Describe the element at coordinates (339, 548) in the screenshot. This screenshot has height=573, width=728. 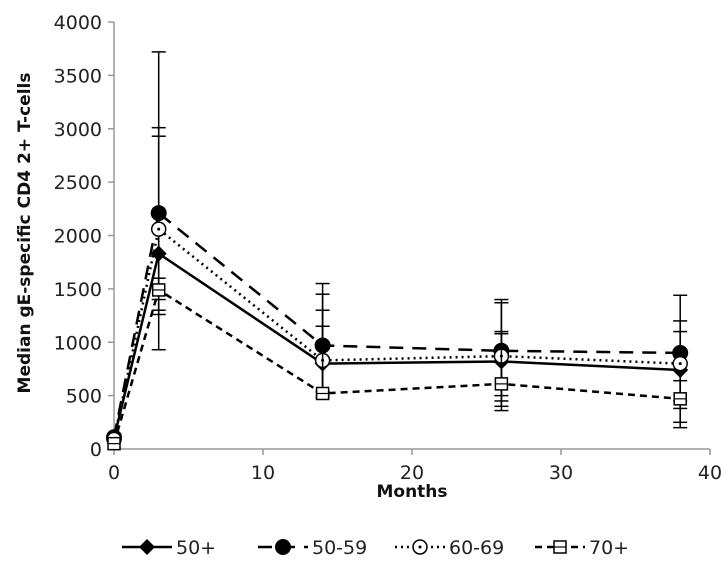
I see `legend-label: 50-59` at that location.